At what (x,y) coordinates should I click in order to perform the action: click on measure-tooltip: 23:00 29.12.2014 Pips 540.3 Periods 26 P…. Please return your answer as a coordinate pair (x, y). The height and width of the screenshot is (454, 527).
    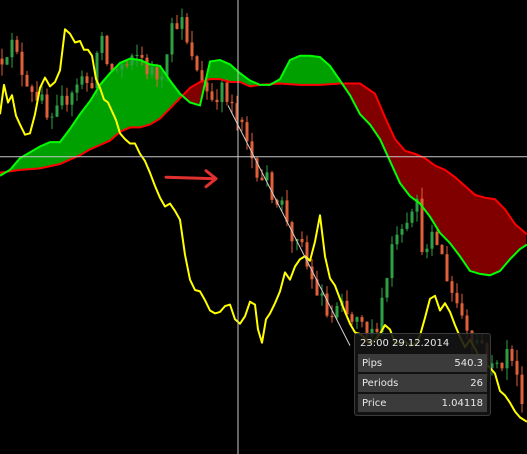
    Looking at the image, I should click on (422, 374).